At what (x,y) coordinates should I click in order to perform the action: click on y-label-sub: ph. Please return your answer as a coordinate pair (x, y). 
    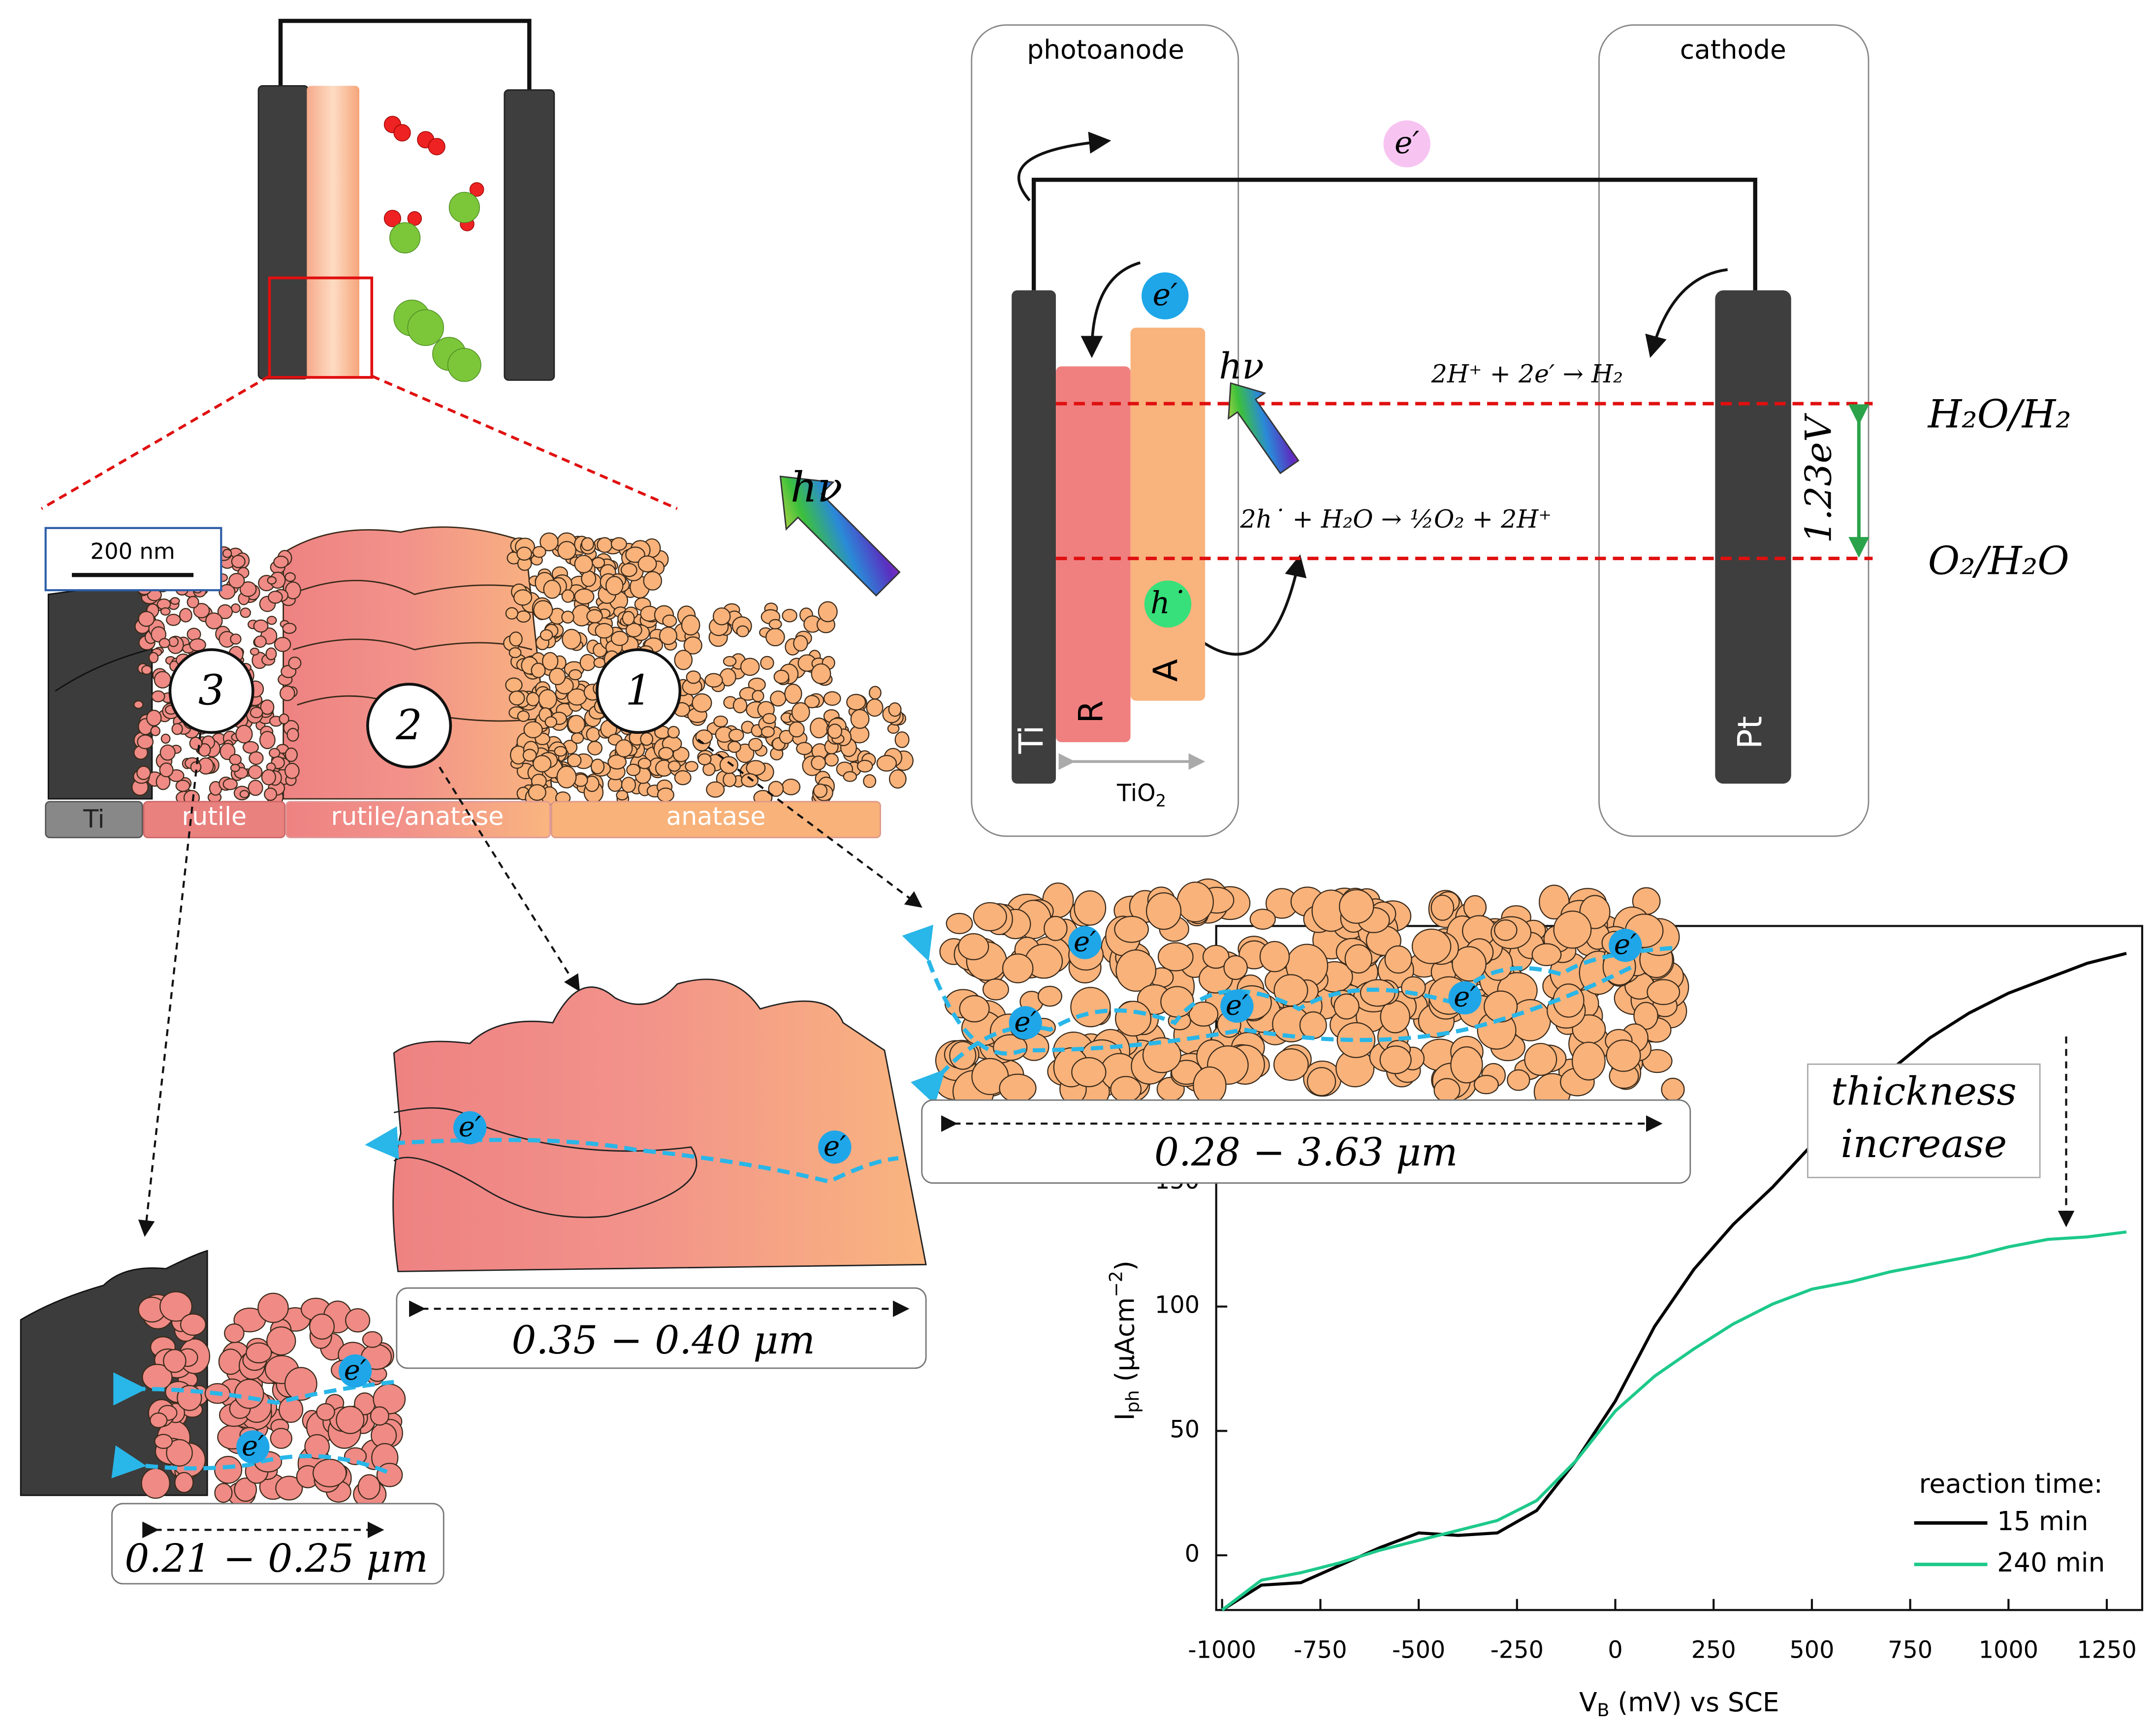
    Looking at the image, I should click on (1132, 1401).